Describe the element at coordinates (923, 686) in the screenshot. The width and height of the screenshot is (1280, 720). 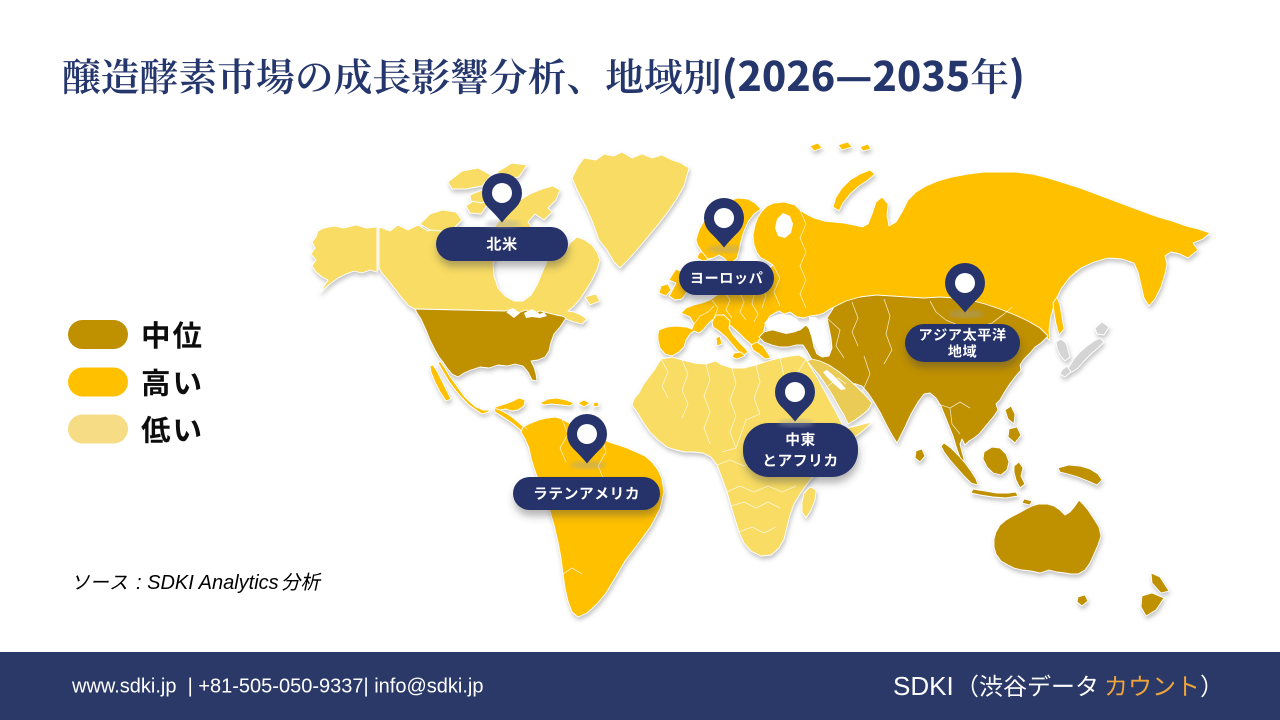
I see `svg-text: SDKI` at that location.